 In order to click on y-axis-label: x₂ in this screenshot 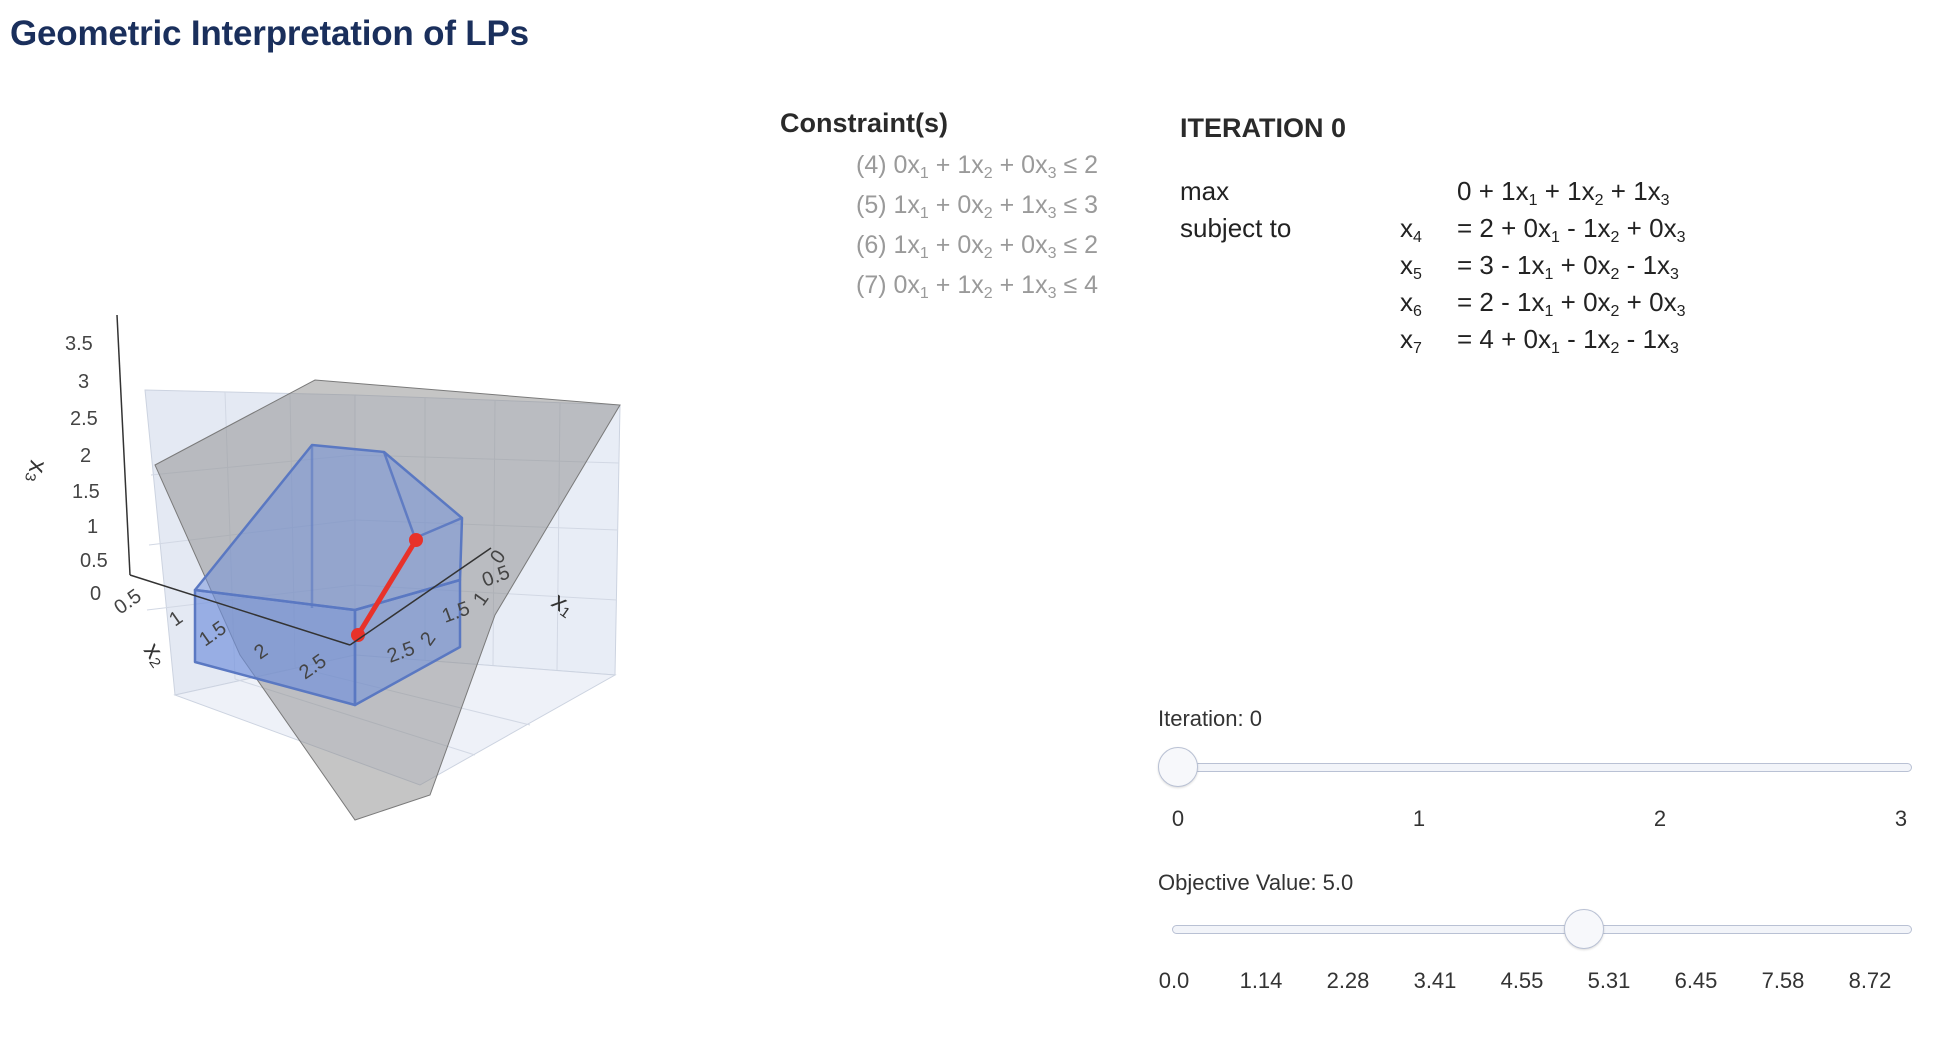, I will do `click(156, 654)`.